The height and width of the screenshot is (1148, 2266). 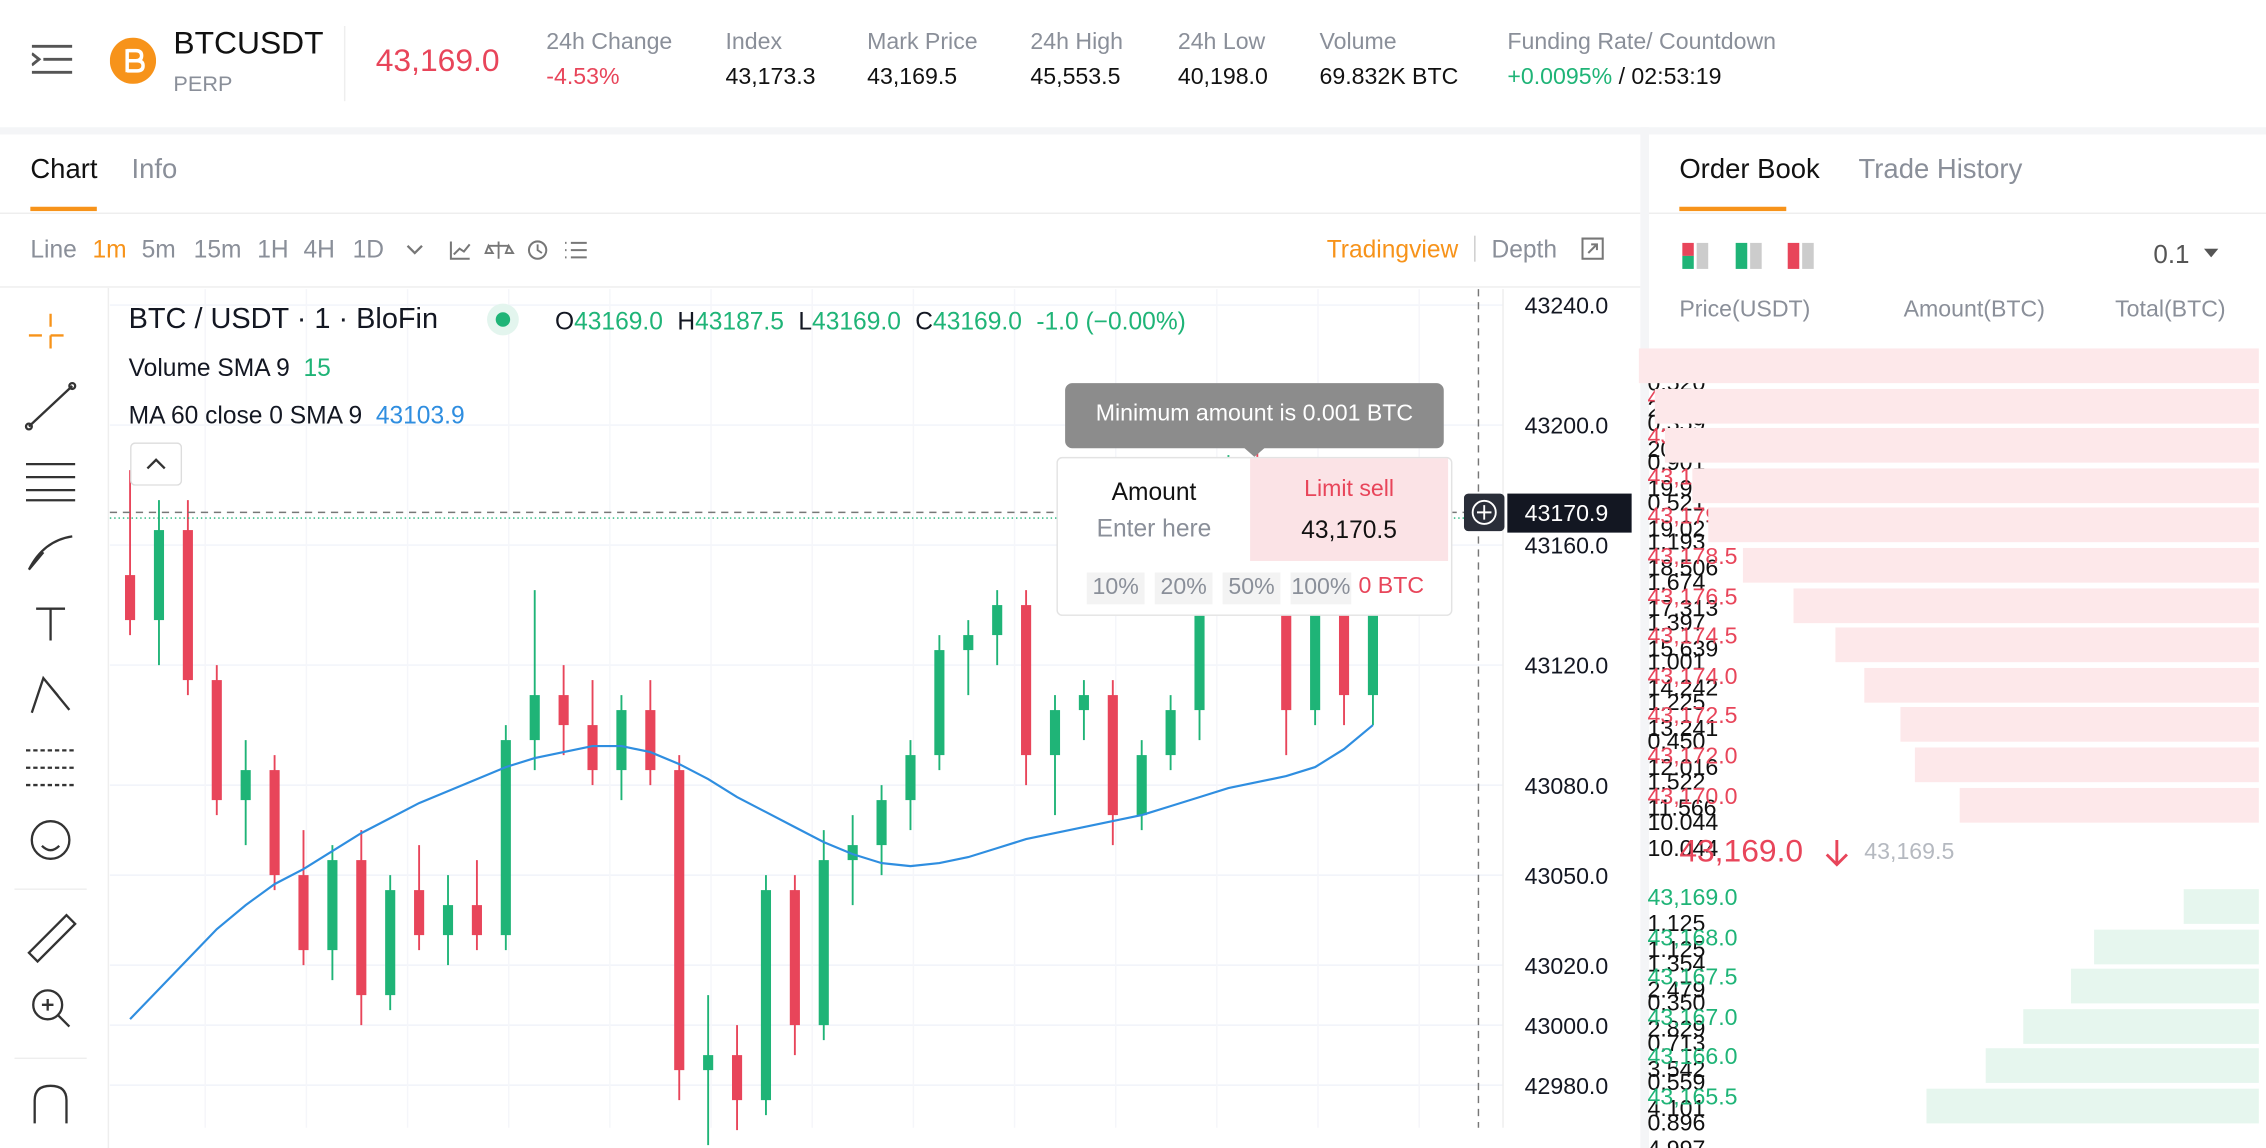 I want to click on bid-row: 43,167.0 0.713 3.542, so click(x=1957, y=1044).